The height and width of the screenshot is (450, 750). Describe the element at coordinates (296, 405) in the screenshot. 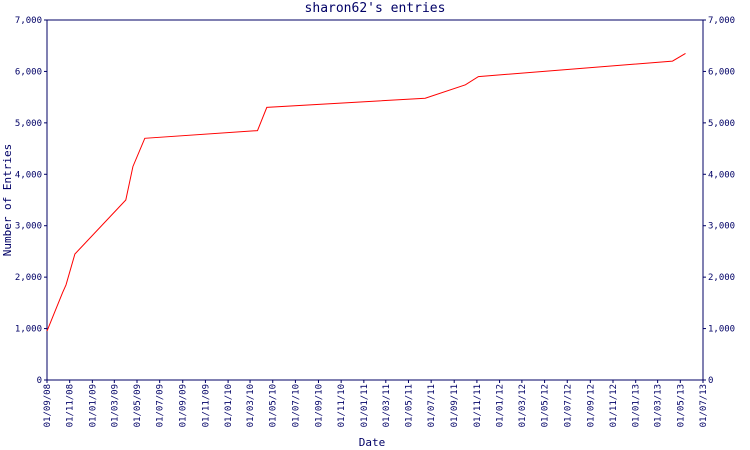

I see `x-tick-label: 01/07/10` at that location.